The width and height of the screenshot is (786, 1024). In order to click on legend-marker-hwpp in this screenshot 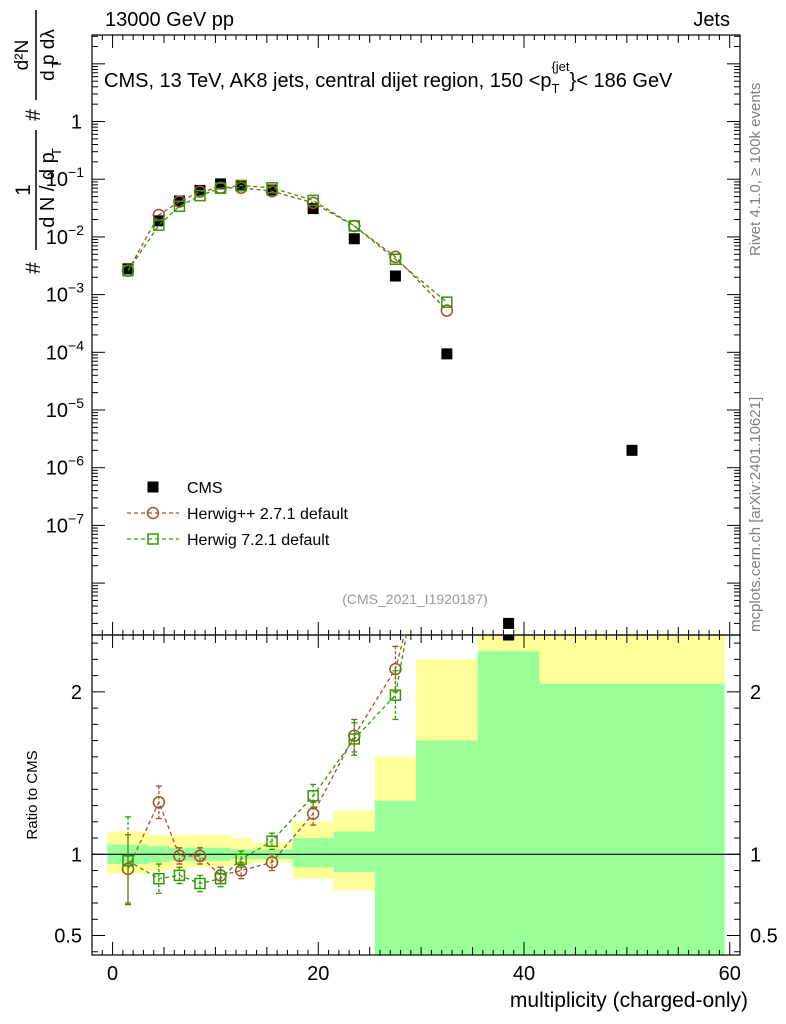, I will do `click(153, 513)`.